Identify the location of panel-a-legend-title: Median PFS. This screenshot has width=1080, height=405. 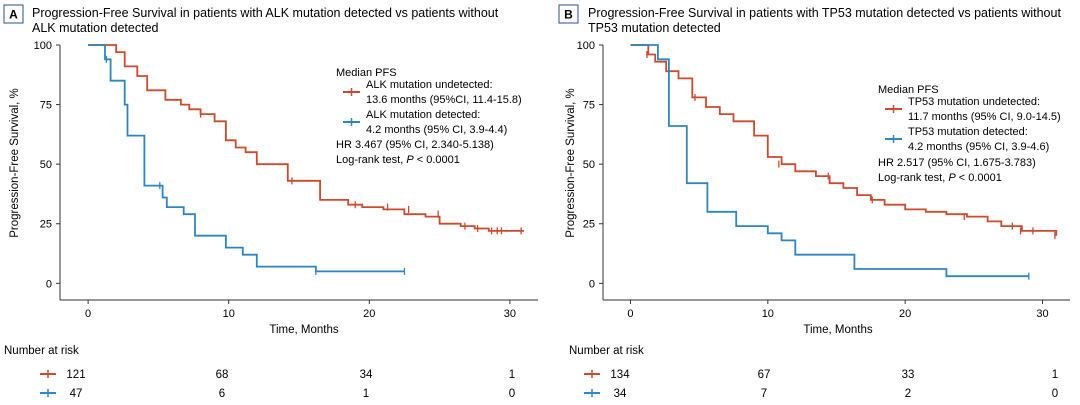
(366, 73).